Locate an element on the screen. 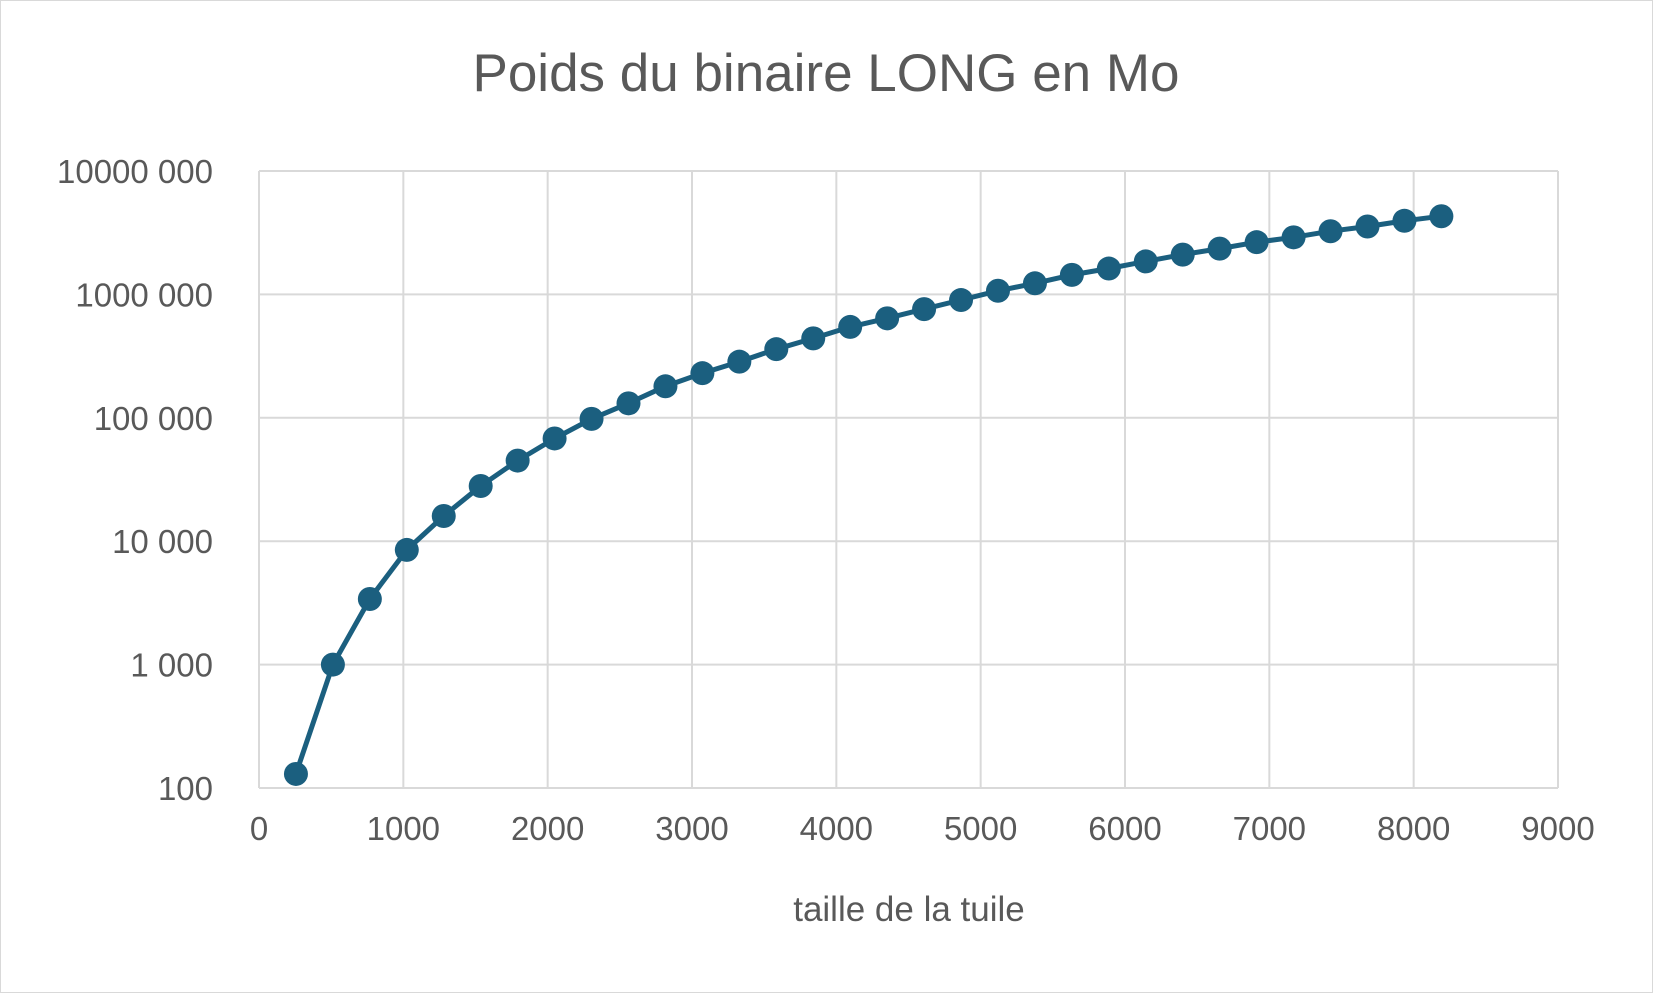 This screenshot has height=993, width=1653. y-tick-label: 10 000 is located at coordinates (162, 541).